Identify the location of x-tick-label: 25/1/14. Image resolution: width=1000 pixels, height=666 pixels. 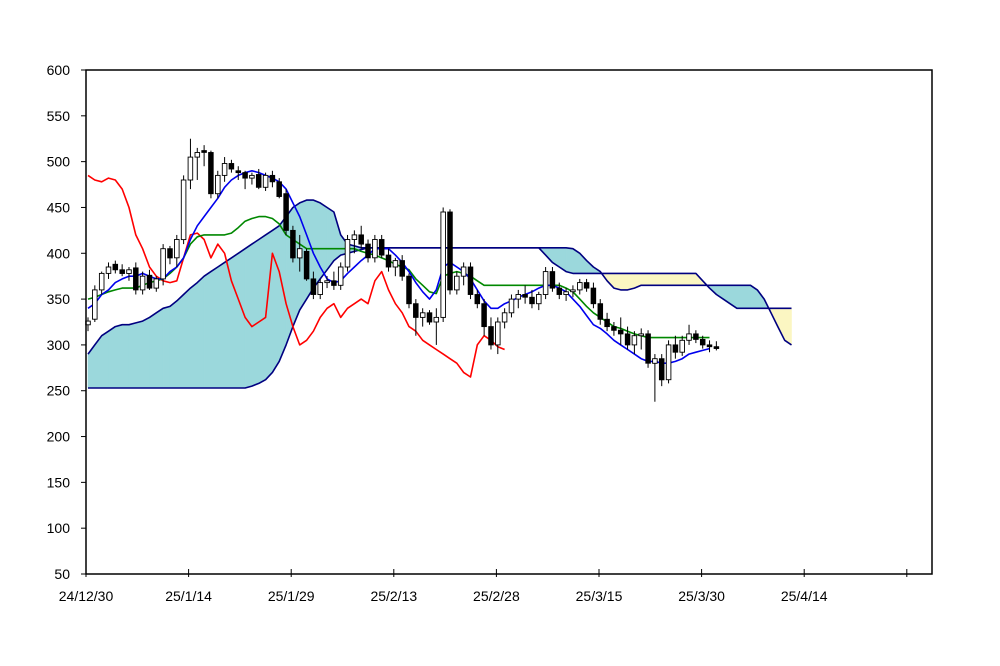
(188, 596).